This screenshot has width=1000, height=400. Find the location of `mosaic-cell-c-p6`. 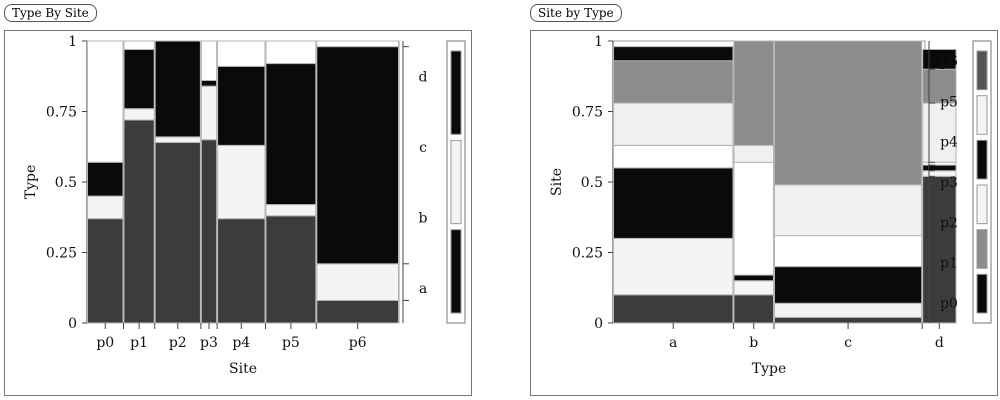

mosaic-cell-c-p6 is located at coordinates (358, 155).